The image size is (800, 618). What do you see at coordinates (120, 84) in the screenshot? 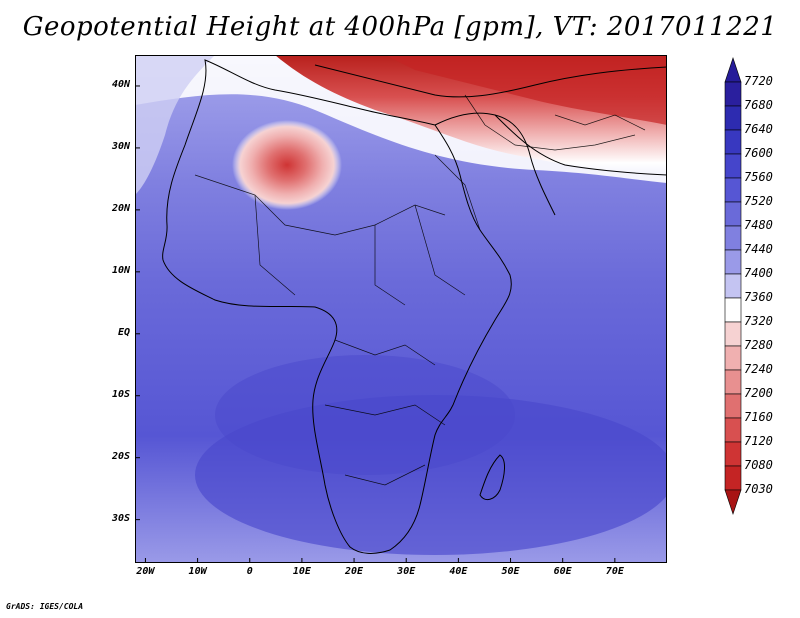
I see `lat-label: 40N` at bounding box center [120, 84].